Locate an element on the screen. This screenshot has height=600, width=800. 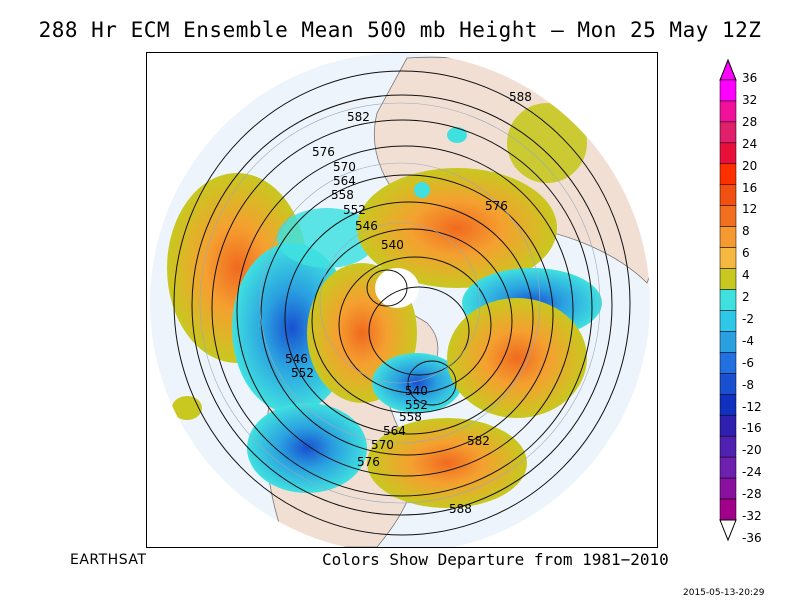
colorbar-label: 16 is located at coordinates (750, 187).